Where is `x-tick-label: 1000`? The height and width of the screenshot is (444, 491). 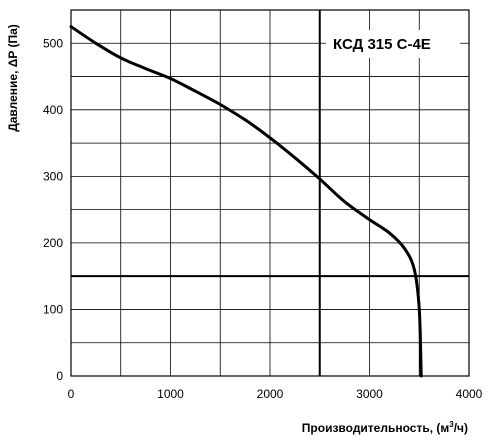 x-tick-label: 1000 is located at coordinates (170, 394).